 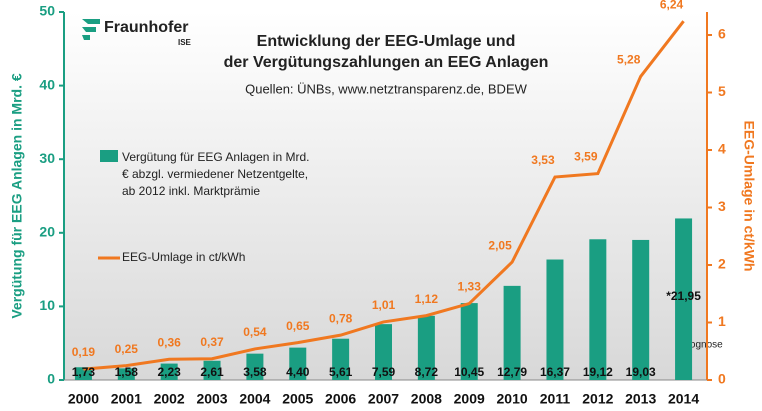 I want to click on y-tick-label: 0, so click(x=51, y=379).